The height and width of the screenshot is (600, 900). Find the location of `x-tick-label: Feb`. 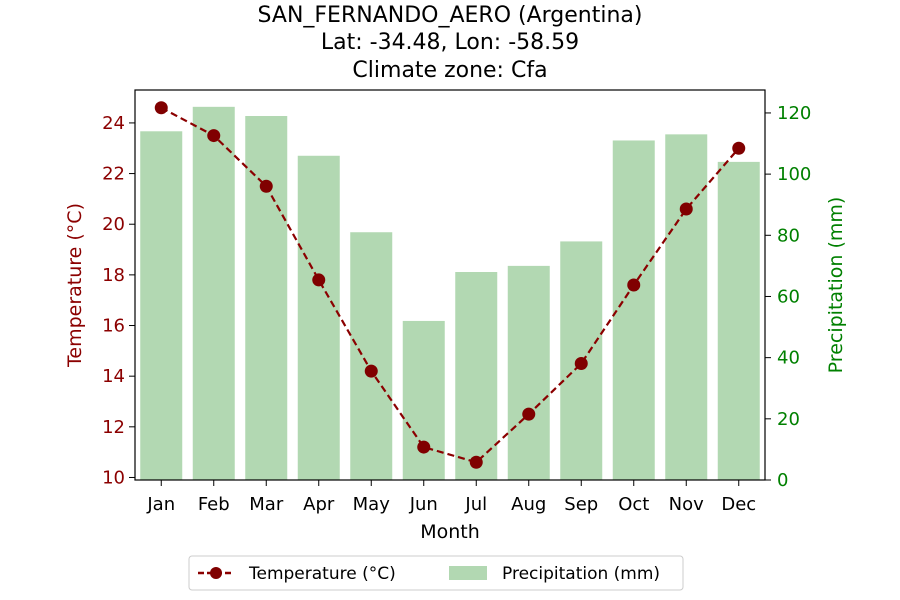

x-tick-label: Feb is located at coordinates (214, 504).